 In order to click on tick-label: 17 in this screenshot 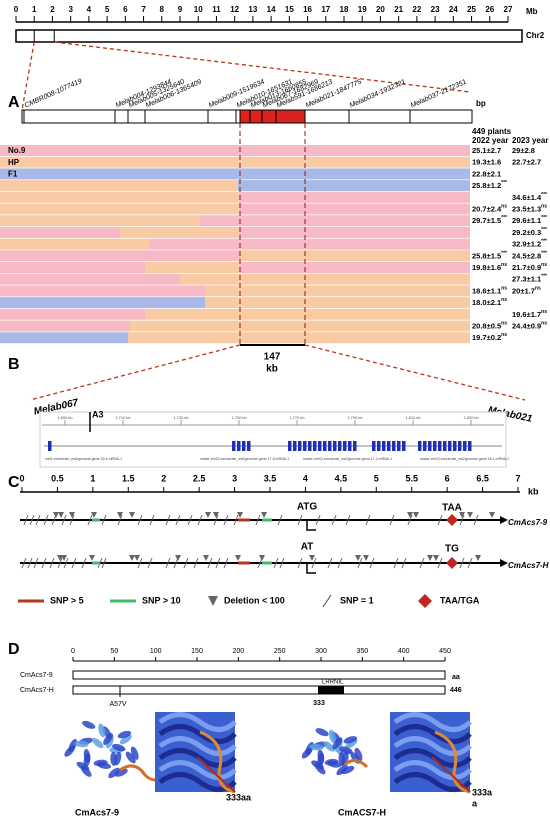, I will do `click(325, 9)`.